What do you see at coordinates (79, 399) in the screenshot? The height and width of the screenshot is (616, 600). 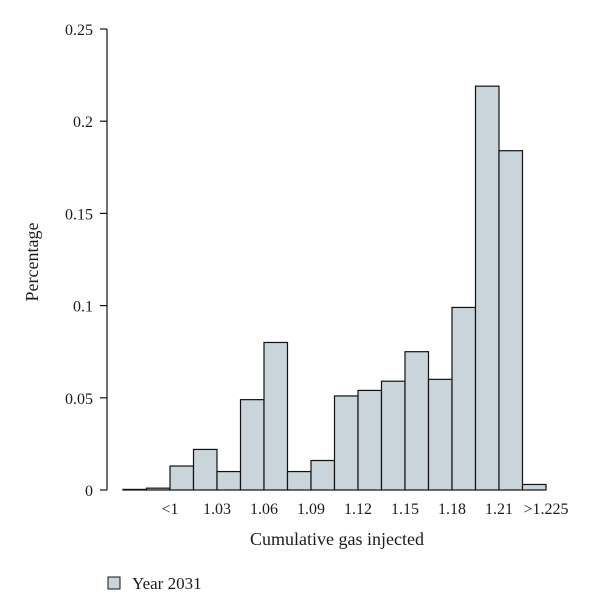 I see `y-tick-label: 0.05` at bounding box center [79, 399].